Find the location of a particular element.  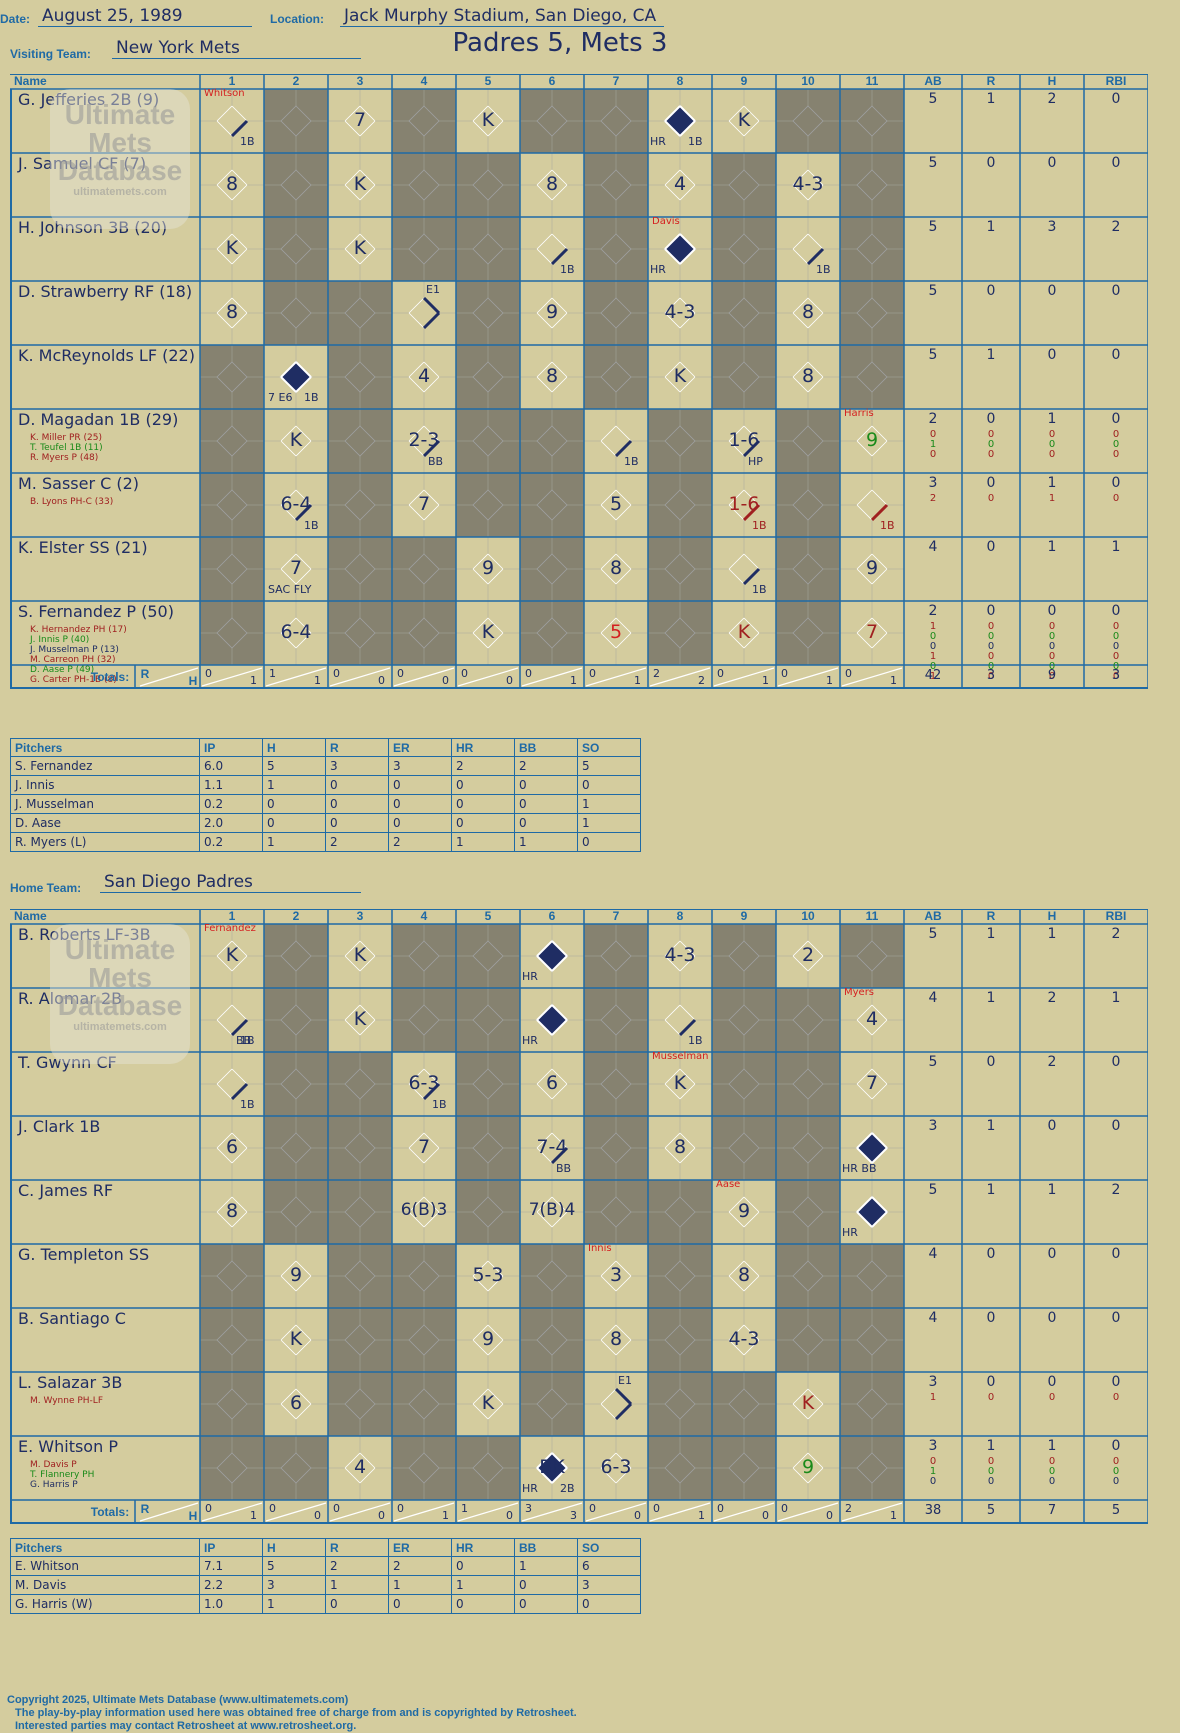

inning-header-2: 2 is located at coordinates (296, 81).